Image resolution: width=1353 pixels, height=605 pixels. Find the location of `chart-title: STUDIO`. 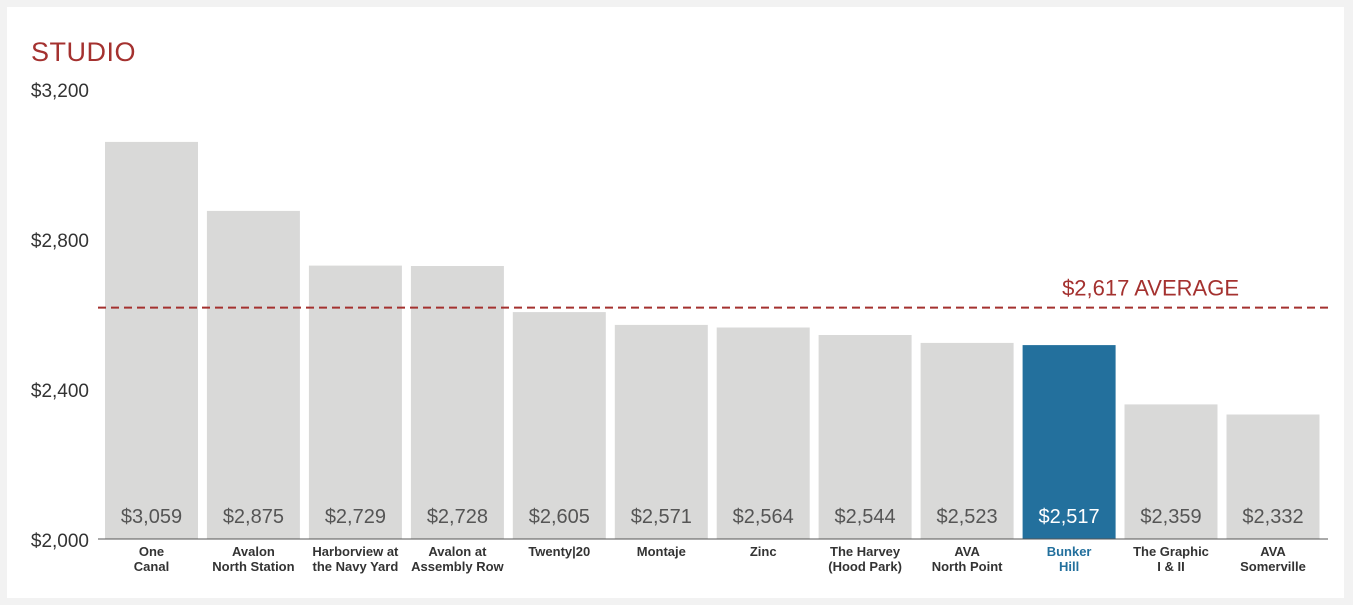

chart-title: STUDIO is located at coordinates (84, 52).